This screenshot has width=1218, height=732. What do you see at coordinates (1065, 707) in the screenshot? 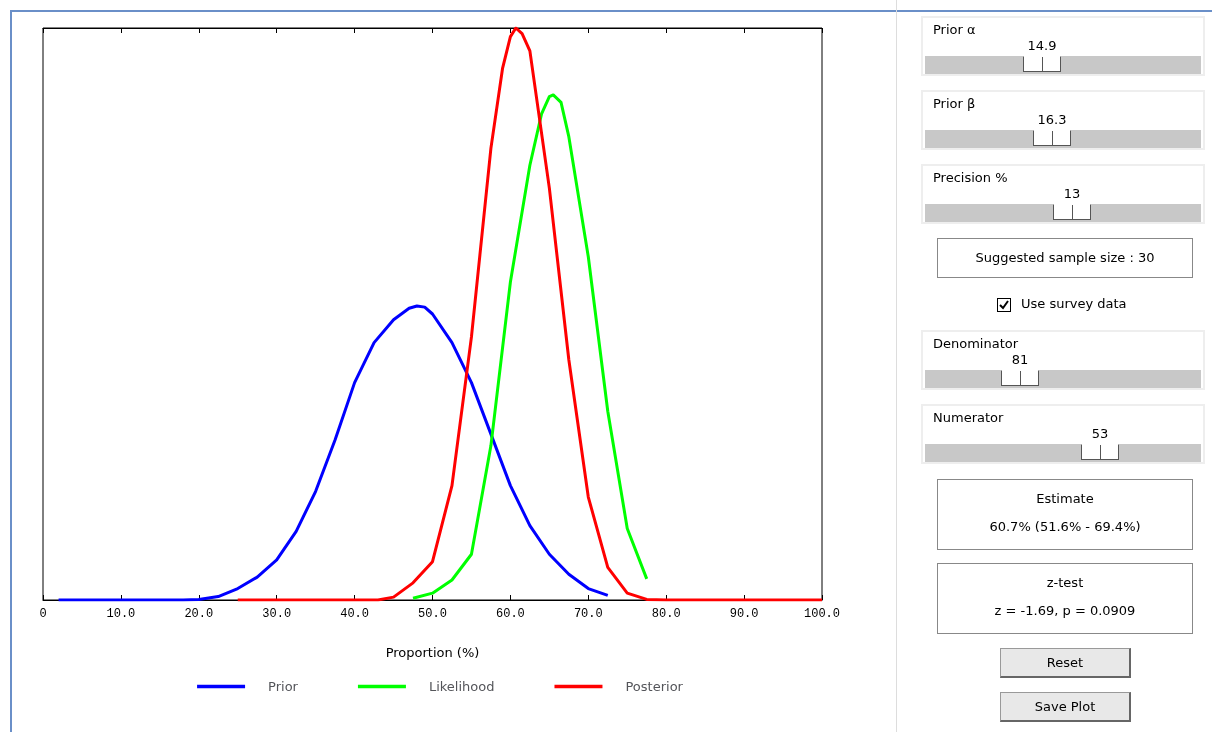
I see `button: Save Plot` at bounding box center [1065, 707].